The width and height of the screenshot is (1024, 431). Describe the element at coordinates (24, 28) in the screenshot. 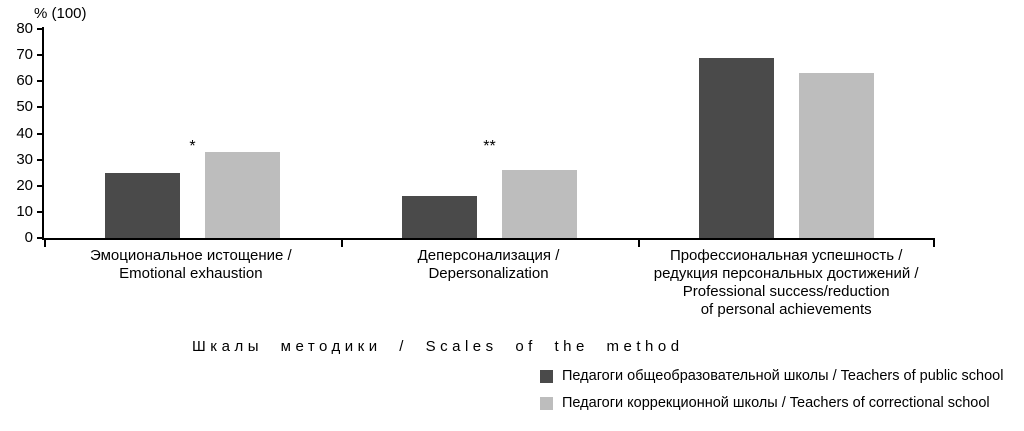

I see `y-tick-label: 80` at that location.